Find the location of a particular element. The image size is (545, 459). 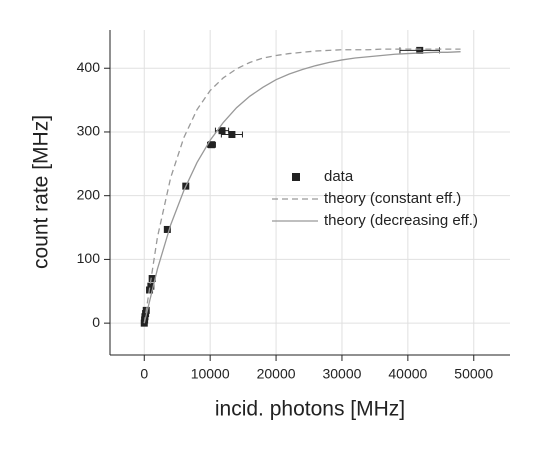

x-tick-label: 50000 is located at coordinates (473, 374).